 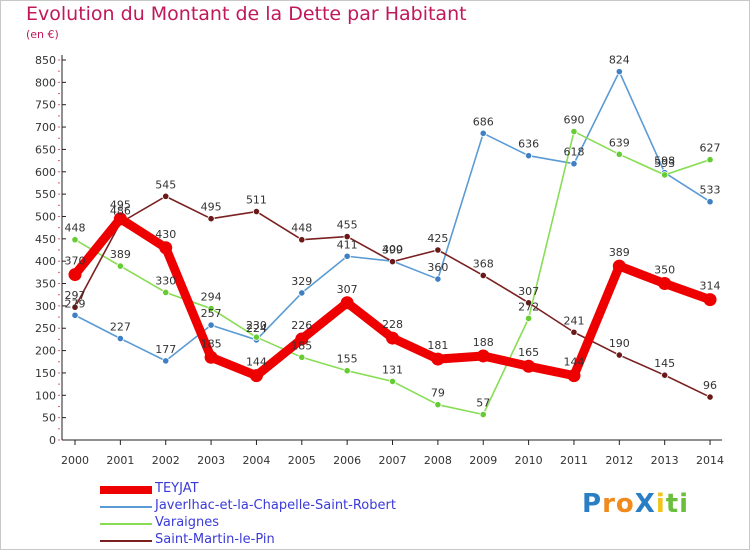 I want to click on logo-letter: o, so click(x=625, y=504).